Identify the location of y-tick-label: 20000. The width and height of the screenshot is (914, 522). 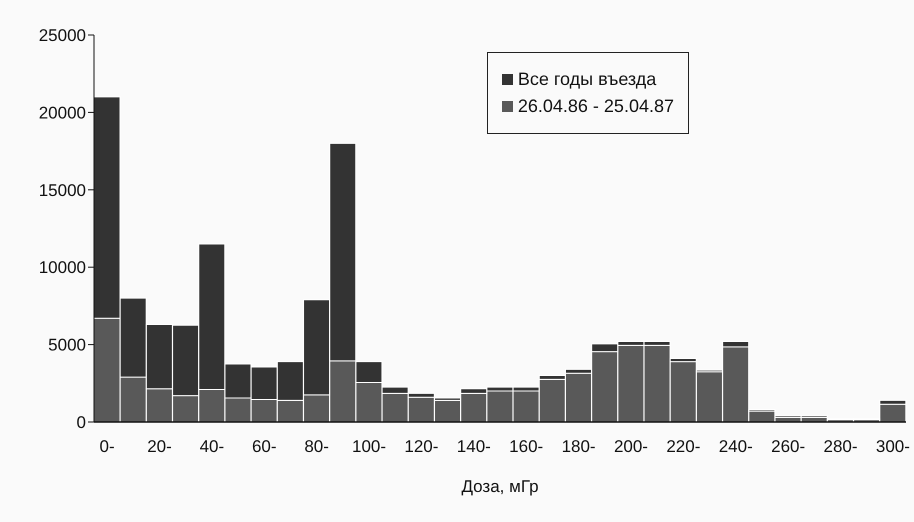
(62, 112).